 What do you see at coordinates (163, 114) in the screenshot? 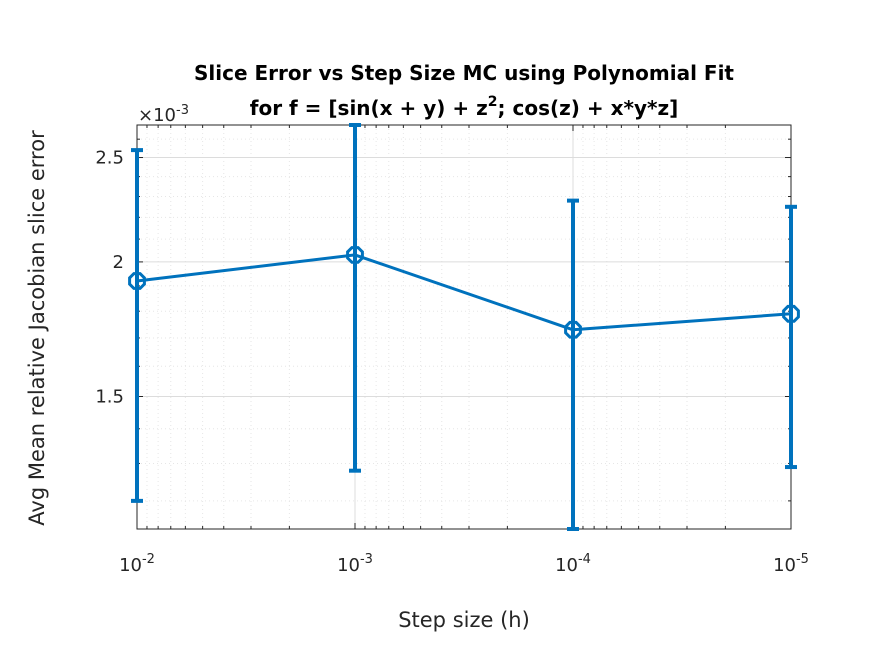
I see `y-exponent-label: ×10⁻³` at bounding box center [163, 114].